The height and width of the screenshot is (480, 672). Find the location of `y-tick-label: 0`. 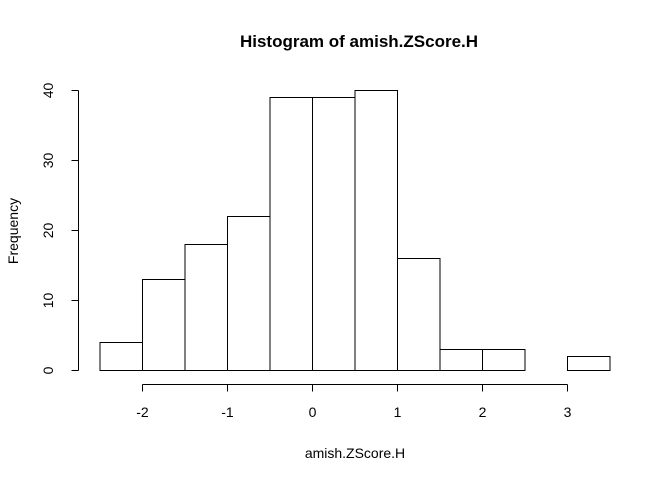

y-tick-label: 0 is located at coordinates (48, 370).